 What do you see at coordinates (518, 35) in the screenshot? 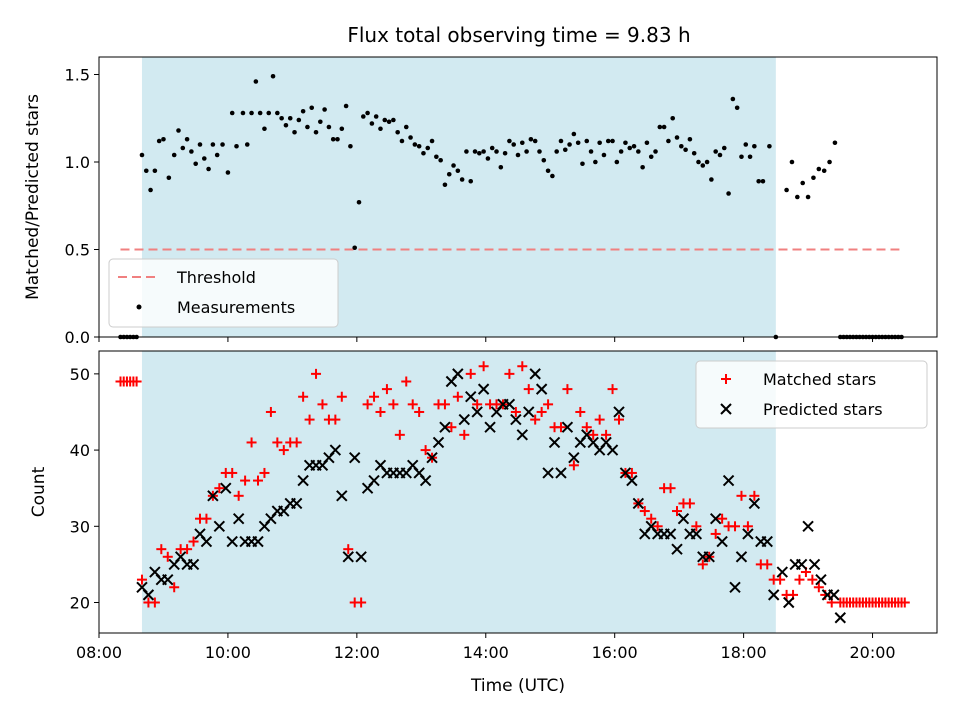
I see `chart-title: Flux total observing time = 9.83 h` at bounding box center [518, 35].